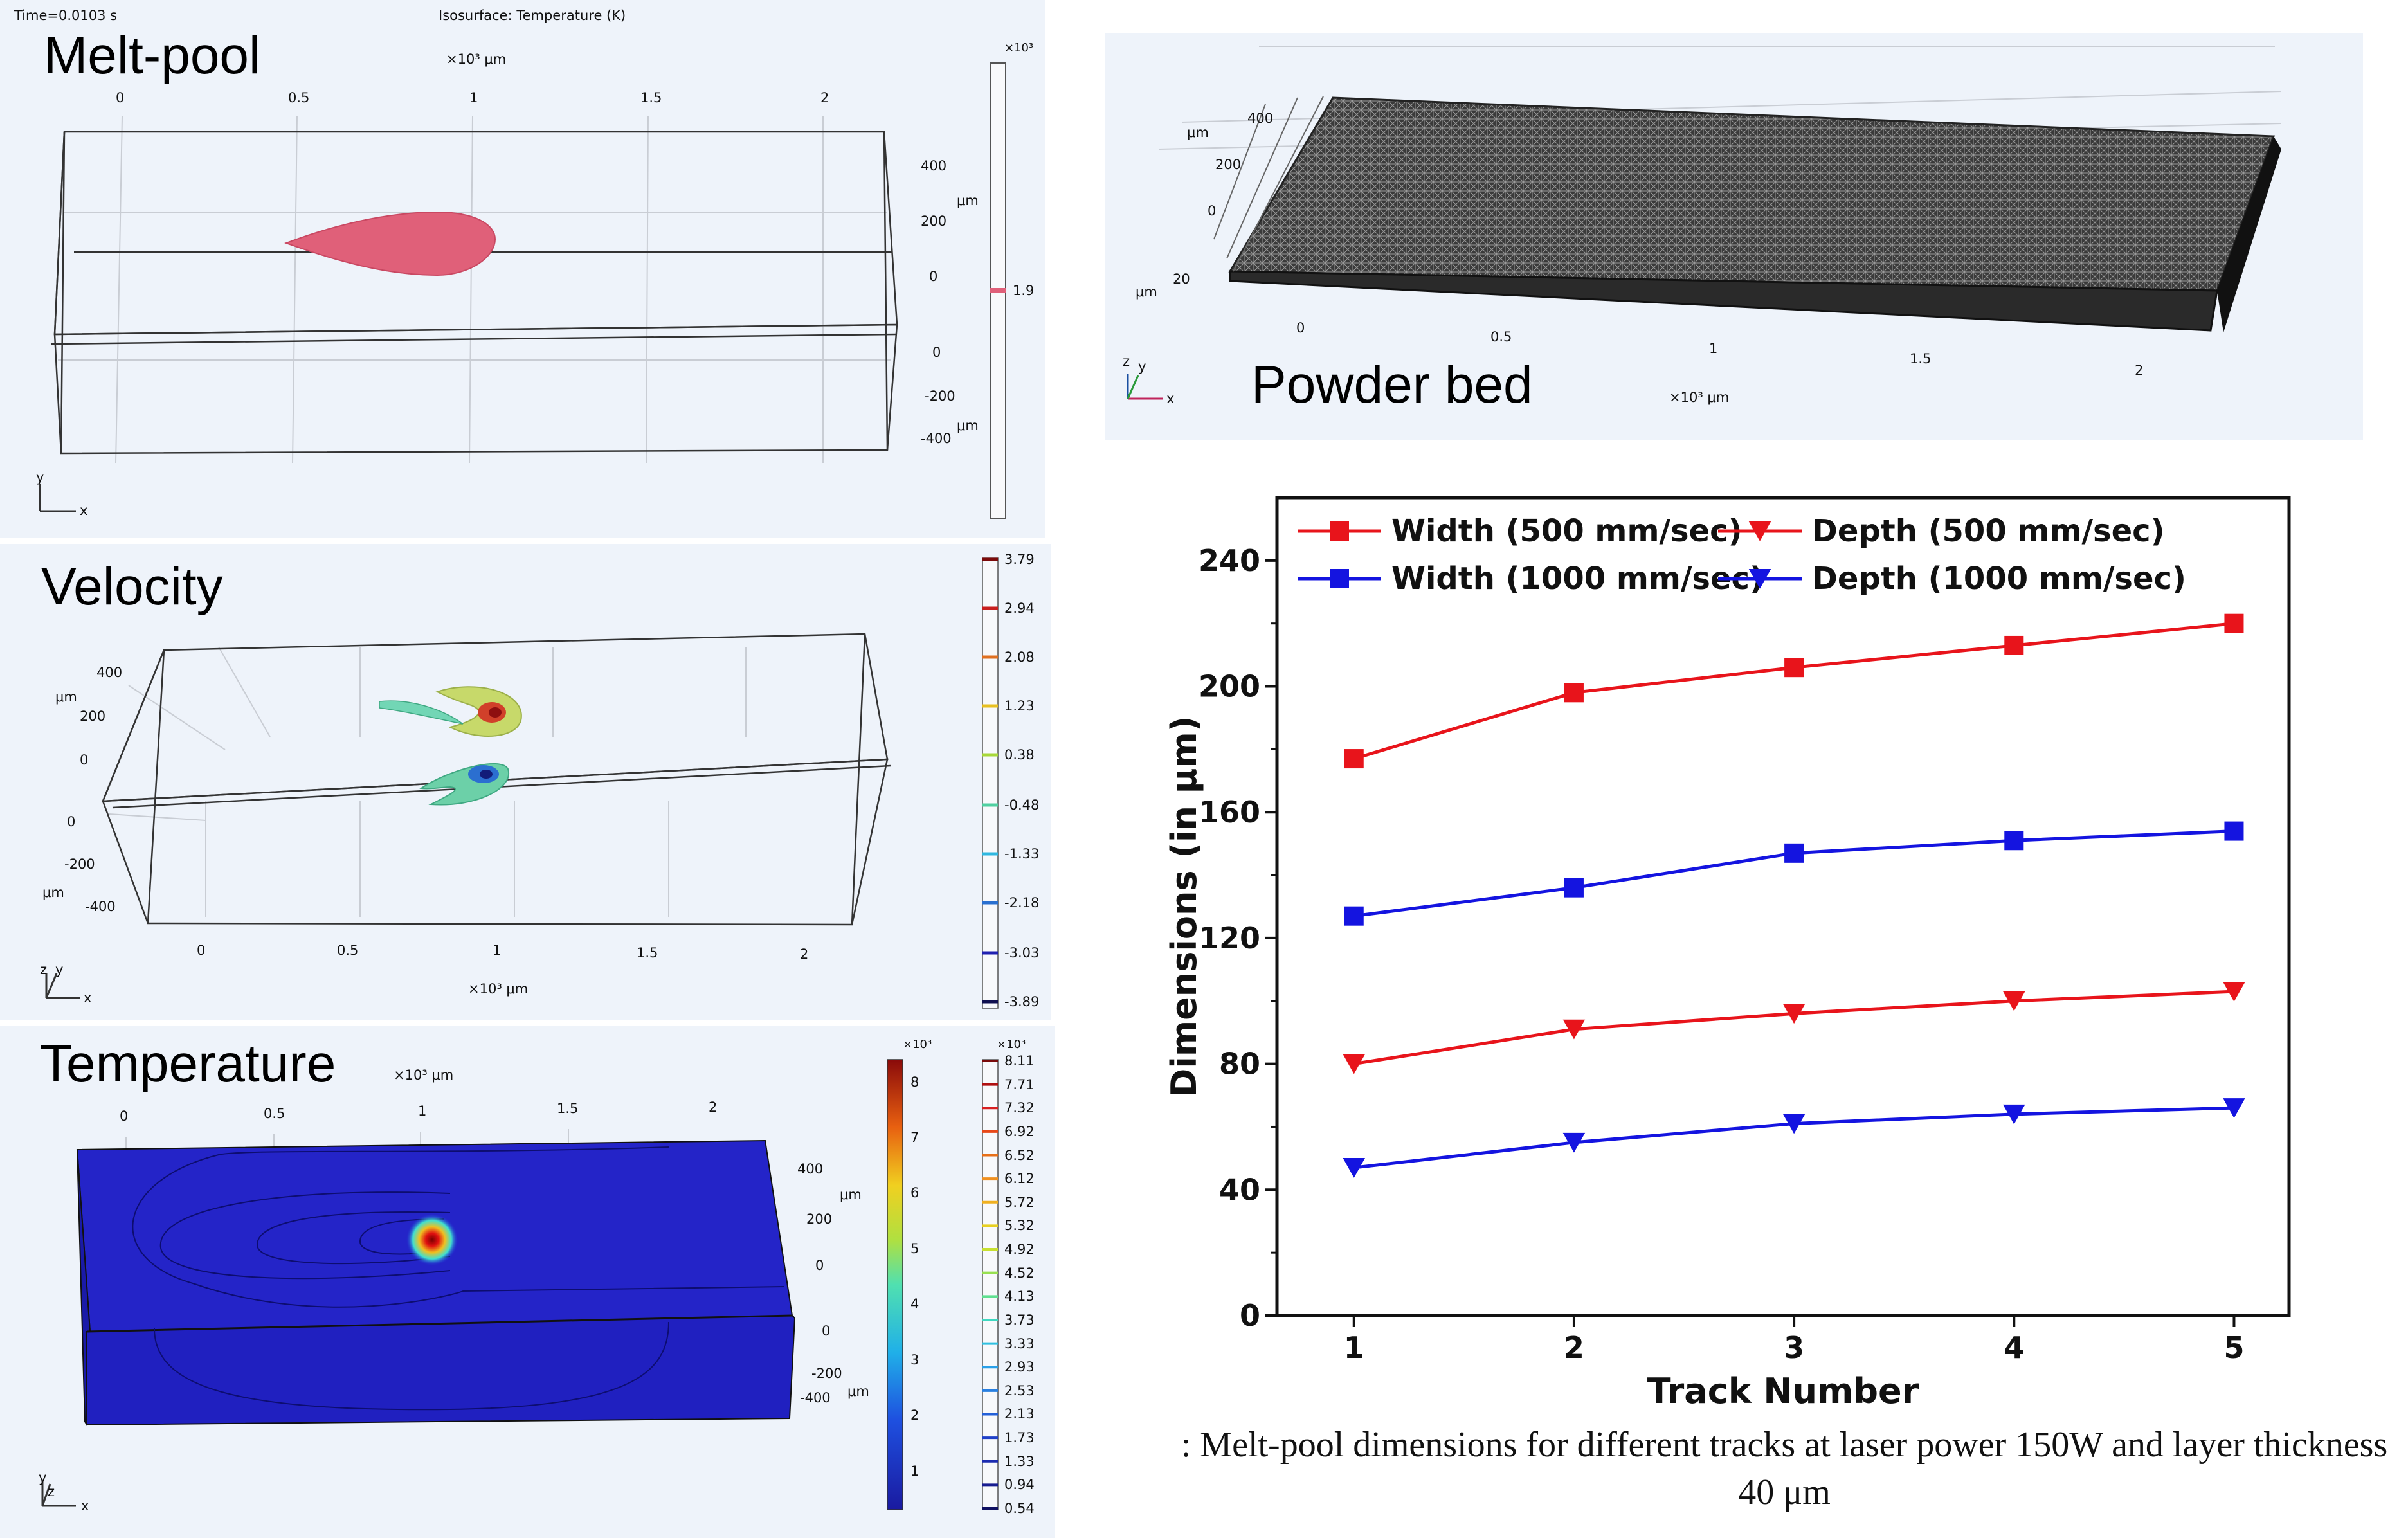 This screenshot has width=2408, height=1538. What do you see at coordinates (1578, 579) in the screenshot?
I see `chart-legend-label: Width (1000 mm/sec)` at bounding box center [1578, 579].